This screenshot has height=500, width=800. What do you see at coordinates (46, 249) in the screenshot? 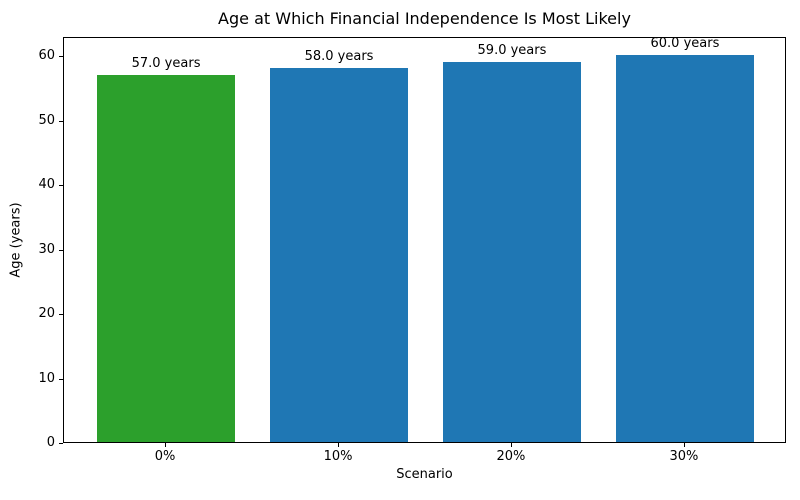
I see `y-tick-label: 30` at bounding box center [46, 249].